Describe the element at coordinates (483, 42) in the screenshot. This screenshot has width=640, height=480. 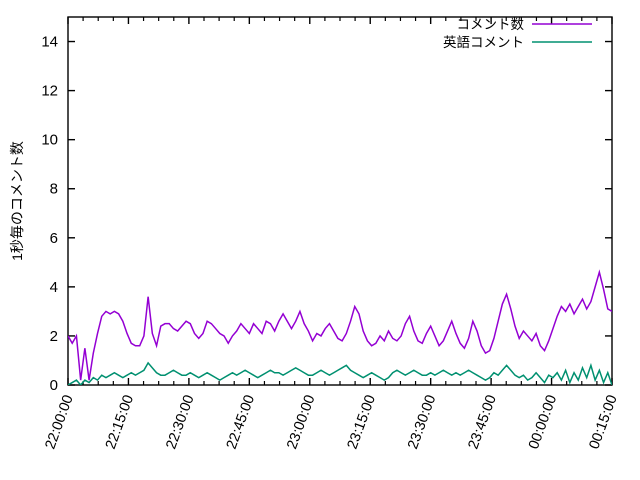
I see `legend-label-1: 英語コメント` at that location.